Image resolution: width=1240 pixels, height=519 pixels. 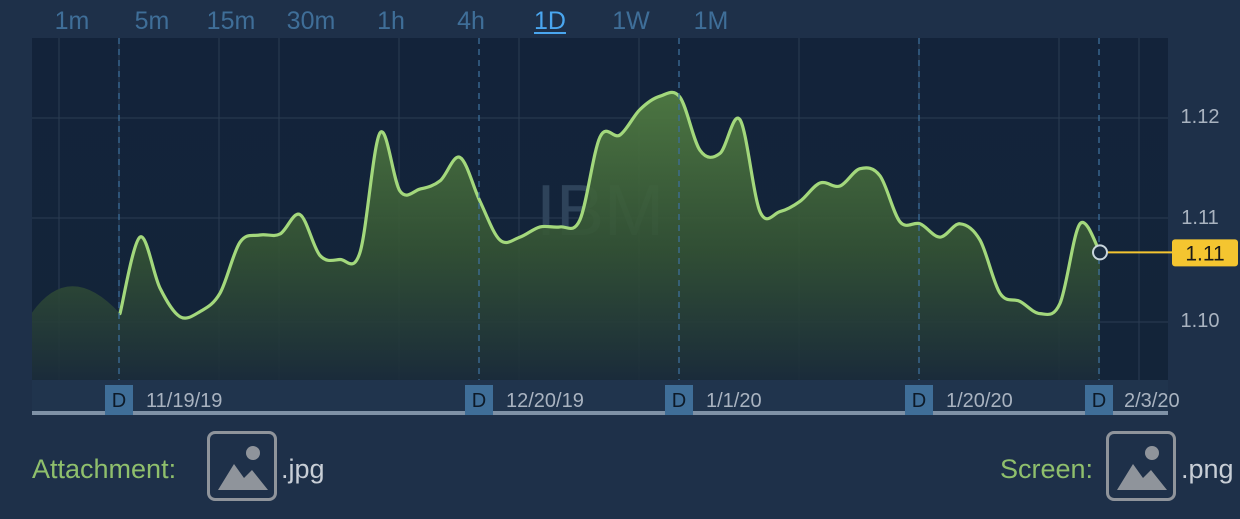 What do you see at coordinates (72, 21) in the screenshot?
I see `timeframe-1m-button: 1m` at bounding box center [72, 21].